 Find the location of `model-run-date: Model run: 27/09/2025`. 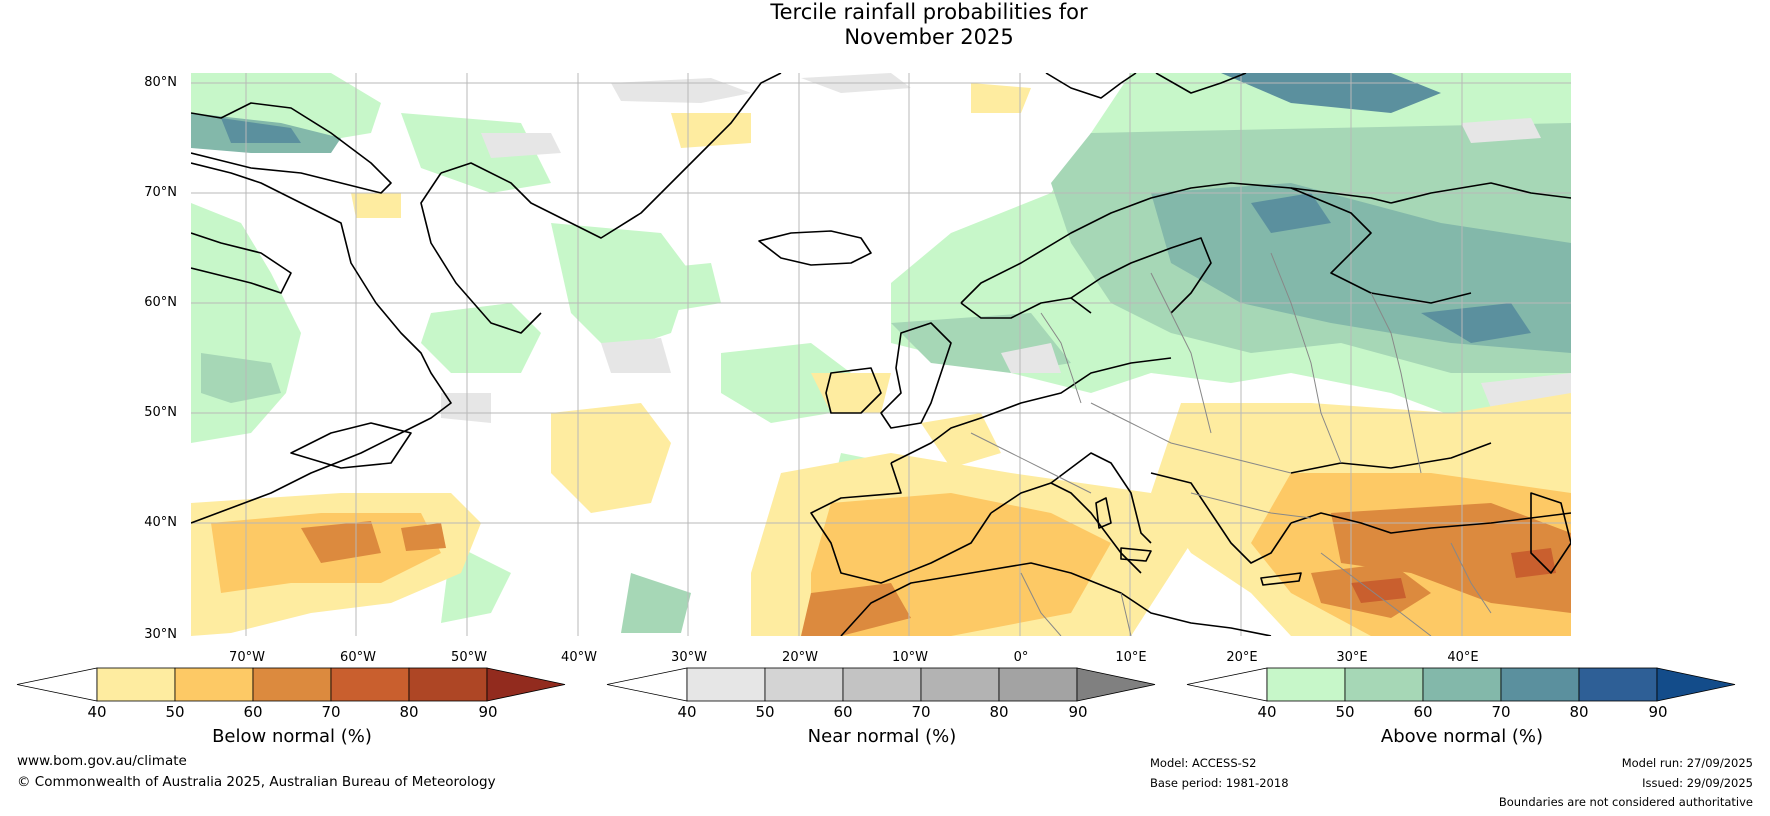

model-run-date: Model run: 27/09/2025 is located at coordinates (1687, 763).